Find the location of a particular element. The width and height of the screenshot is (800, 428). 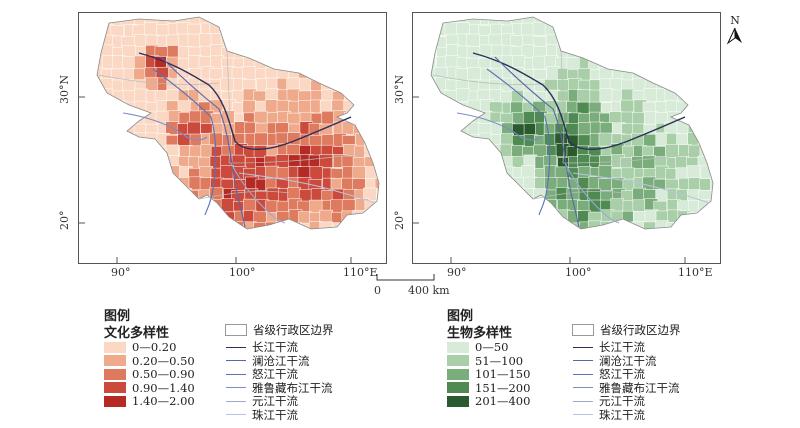

culture-class-row: 0.20—0.50 is located at coordinates (149, 361).